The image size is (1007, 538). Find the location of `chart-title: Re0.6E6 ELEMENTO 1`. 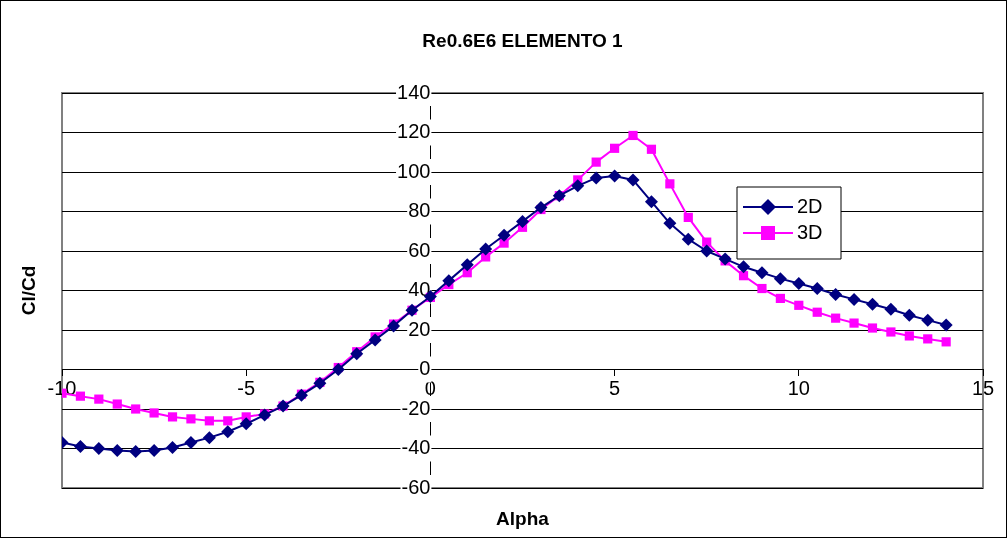

chart-title: Re0.6E6 ELEMENTO 1 is located at coordinates (523, 41).